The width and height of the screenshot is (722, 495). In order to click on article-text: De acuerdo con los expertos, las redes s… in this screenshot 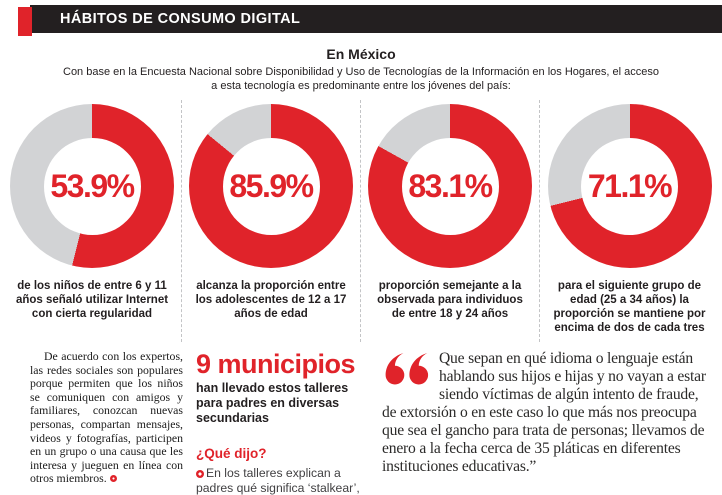, I will do `click(106, 417)`.